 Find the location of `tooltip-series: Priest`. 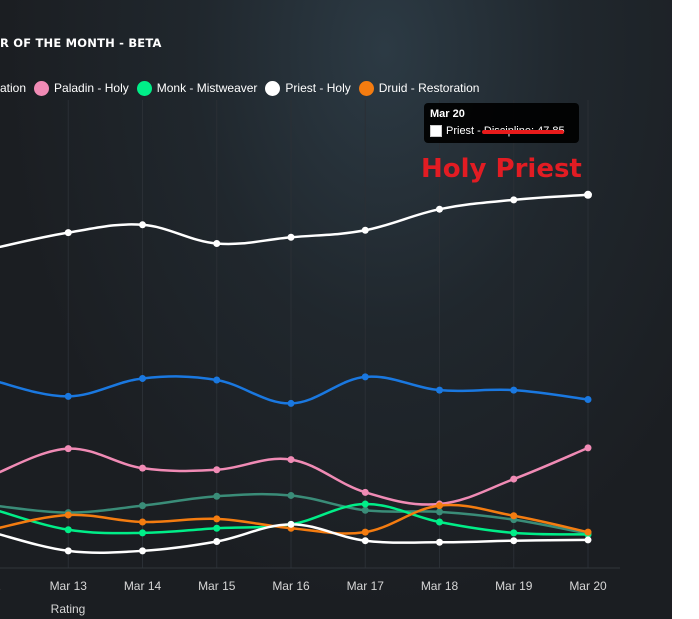

tooltip-series: Priest is located at coordinates (460, 131).